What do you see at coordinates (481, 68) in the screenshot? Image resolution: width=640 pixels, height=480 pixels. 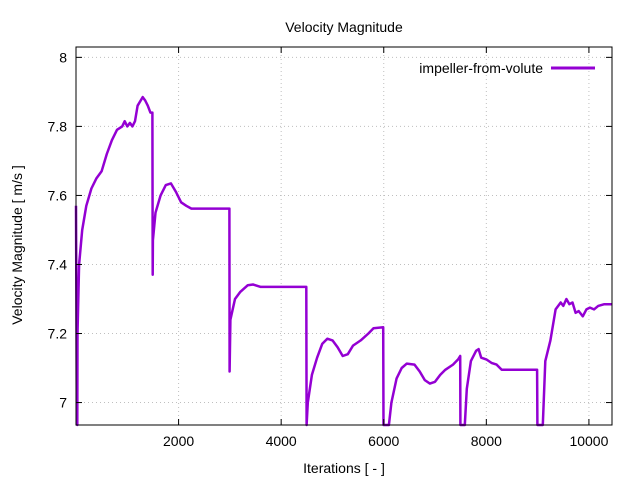 I see `legend-label: impeller-from-volute` at bounding box center [481, 68].